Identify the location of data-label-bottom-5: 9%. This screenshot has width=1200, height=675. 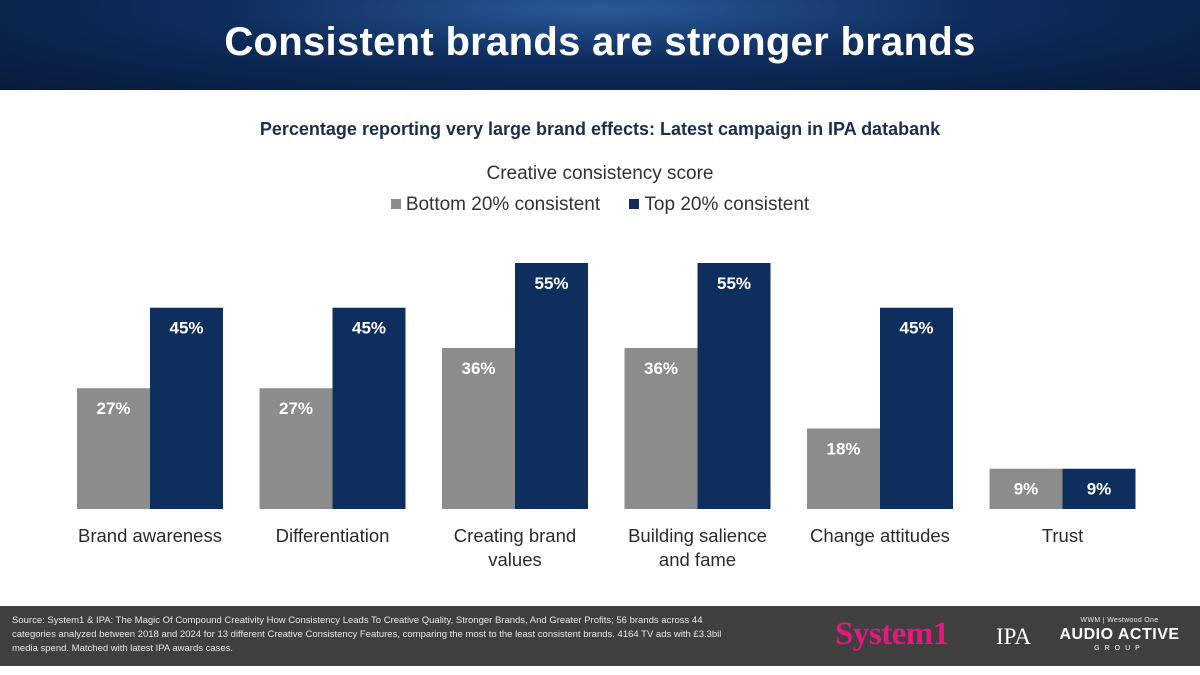
(1026, 489).